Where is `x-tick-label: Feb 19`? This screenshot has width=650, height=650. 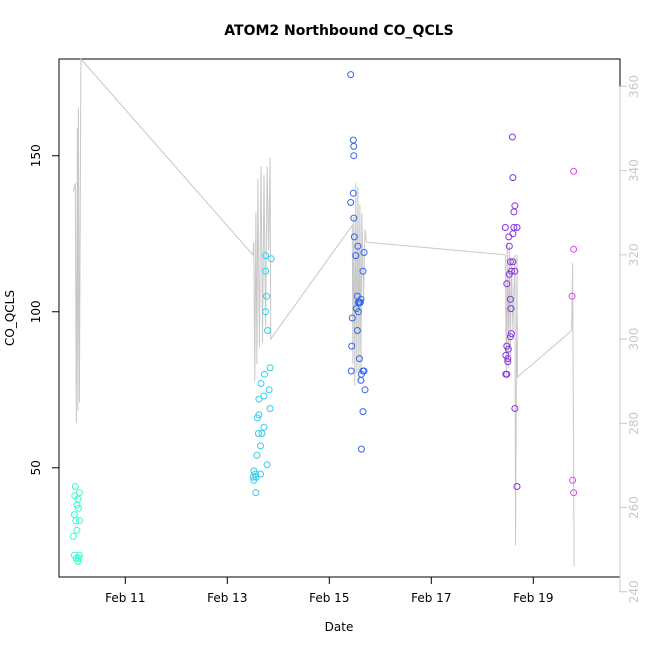
x-tick-label: Feb 19 is located at coordinates (533, 598).